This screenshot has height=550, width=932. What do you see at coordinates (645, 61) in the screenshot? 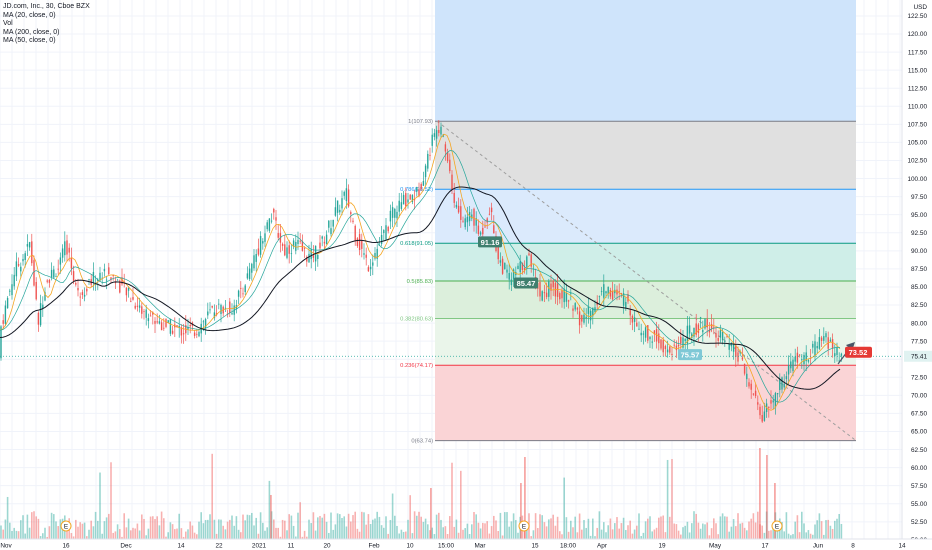
I see `fib-extension-zone` at bounding box center [645, 61].